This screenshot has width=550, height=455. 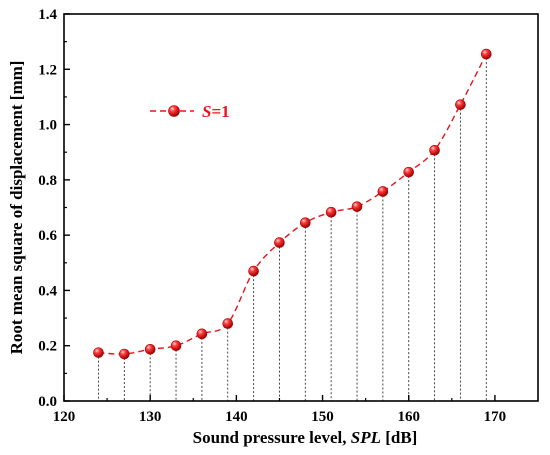 What do you see at coordinates (150, 417) in the screenshot?
I see `x-tick-label: 130` at bounding box center [150, 417].